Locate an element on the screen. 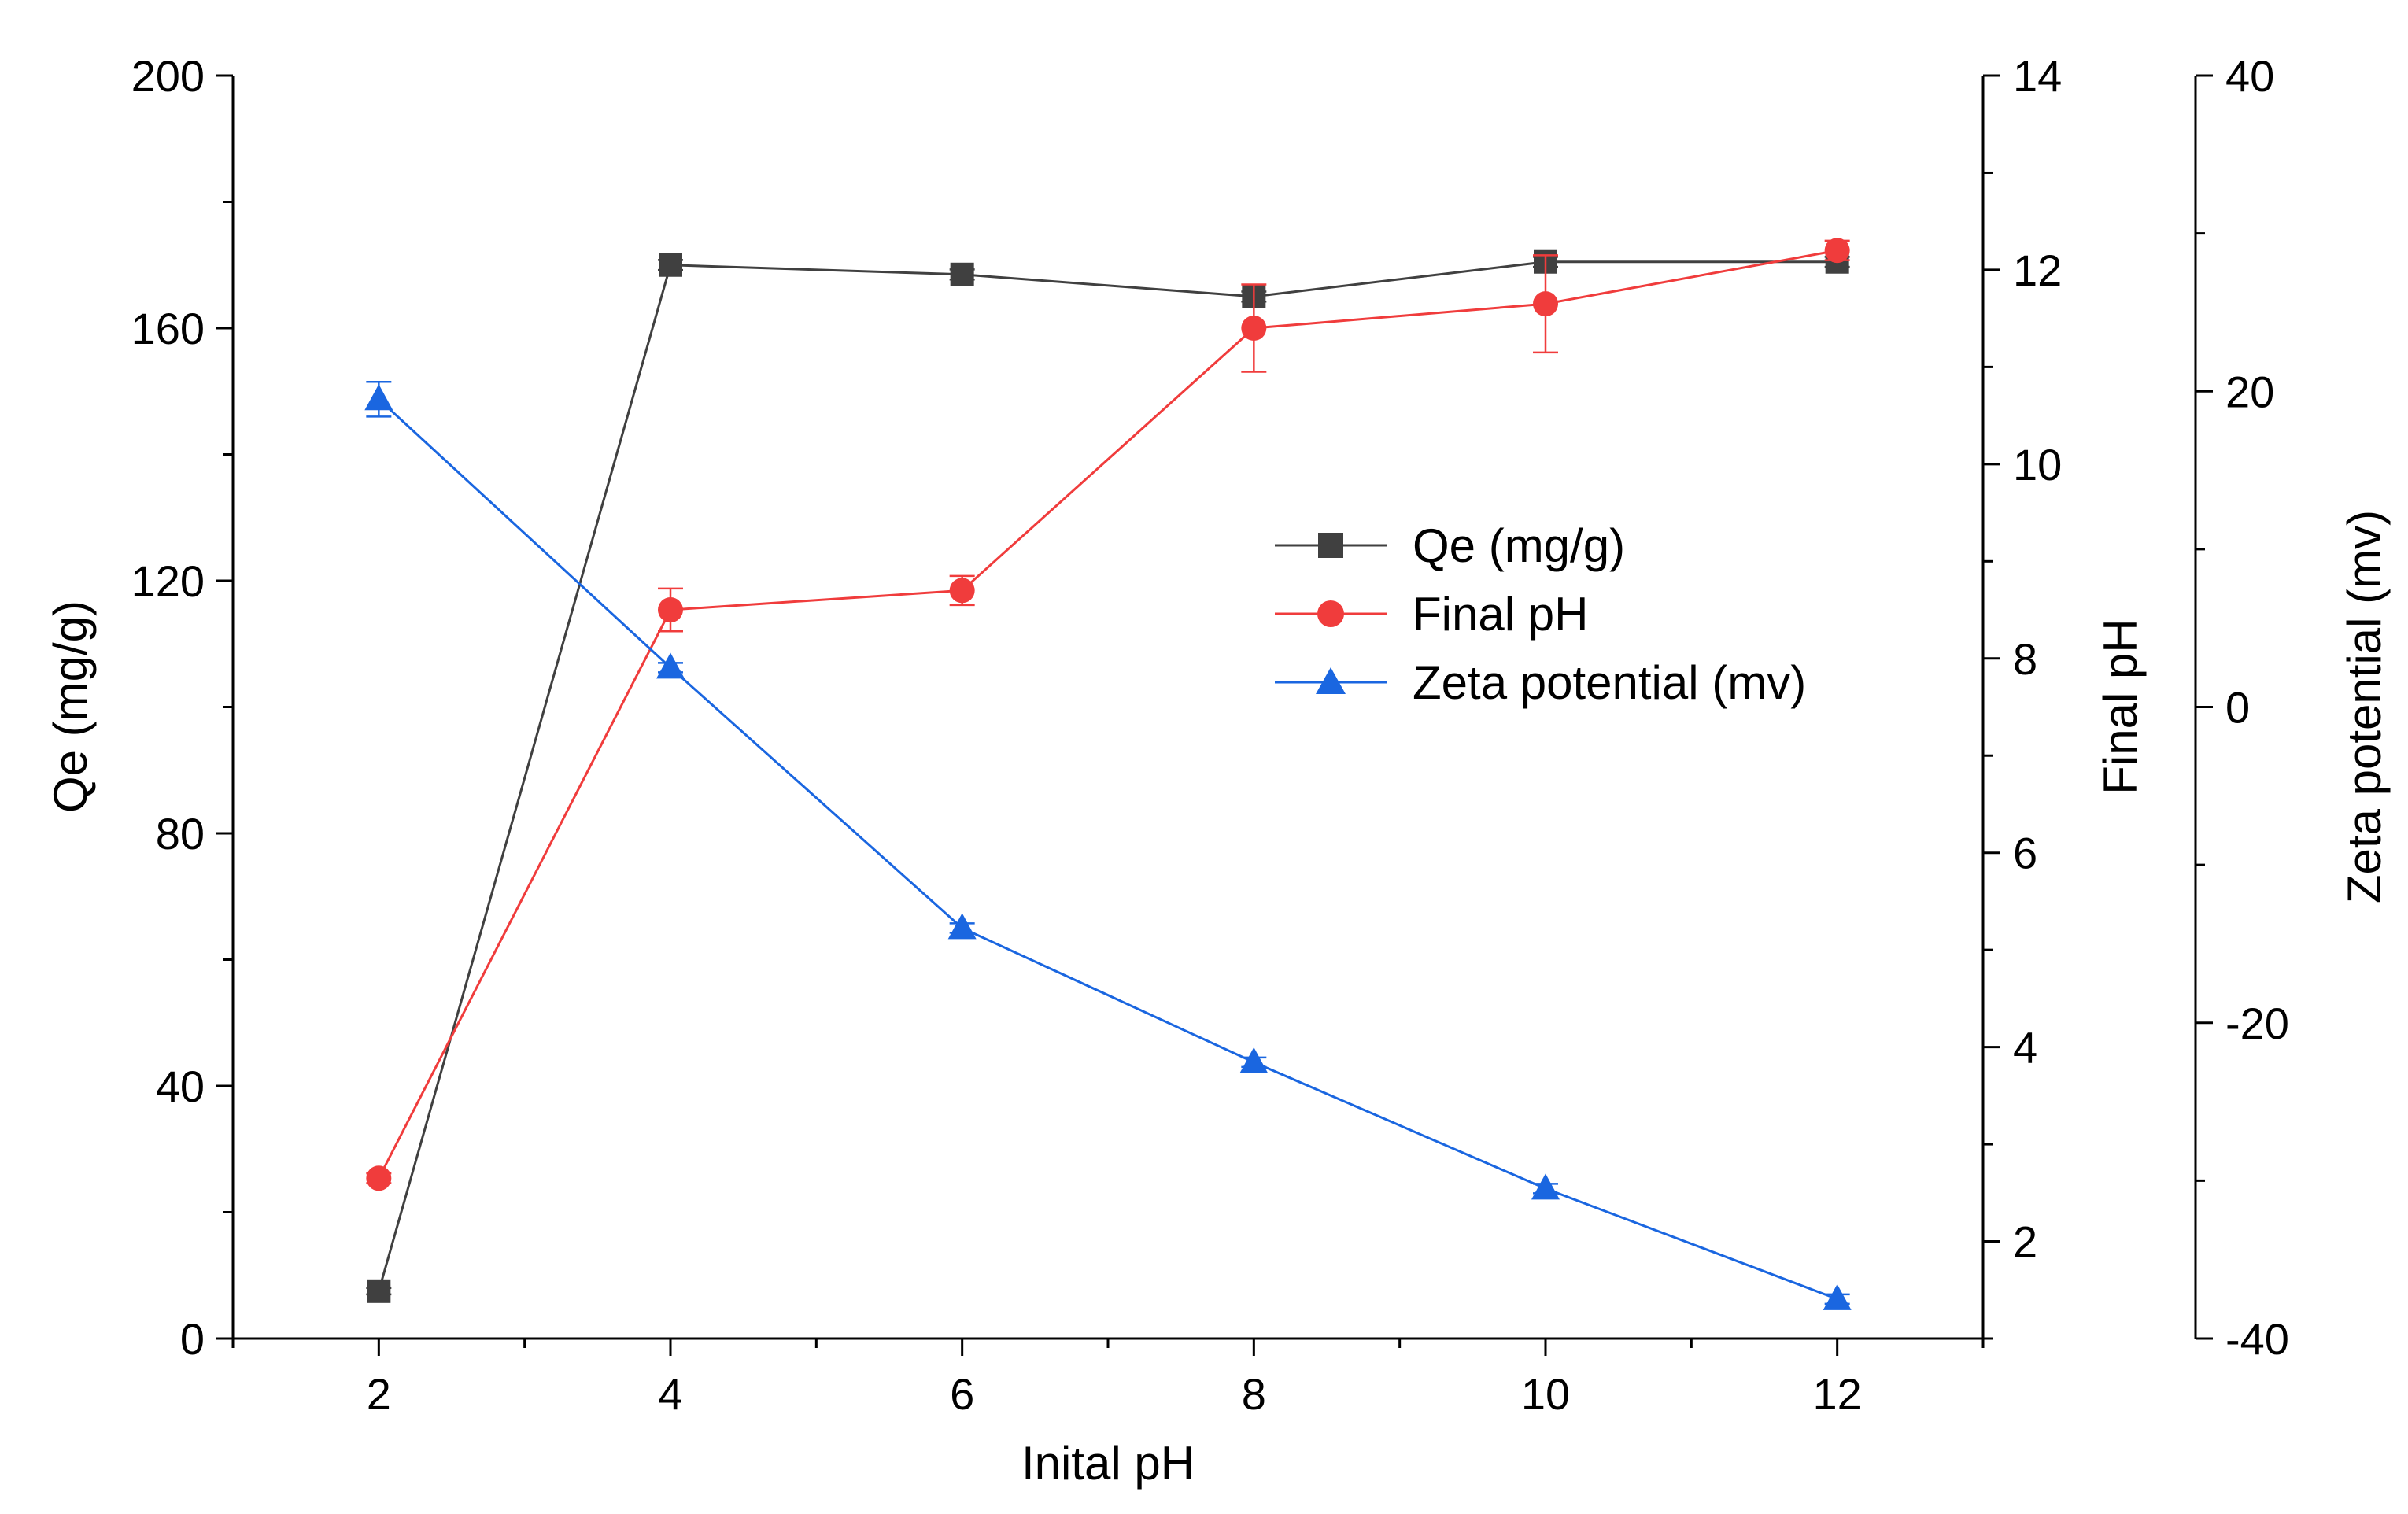  x-tick-label: 12 is located at coordinates (1837, 1394).